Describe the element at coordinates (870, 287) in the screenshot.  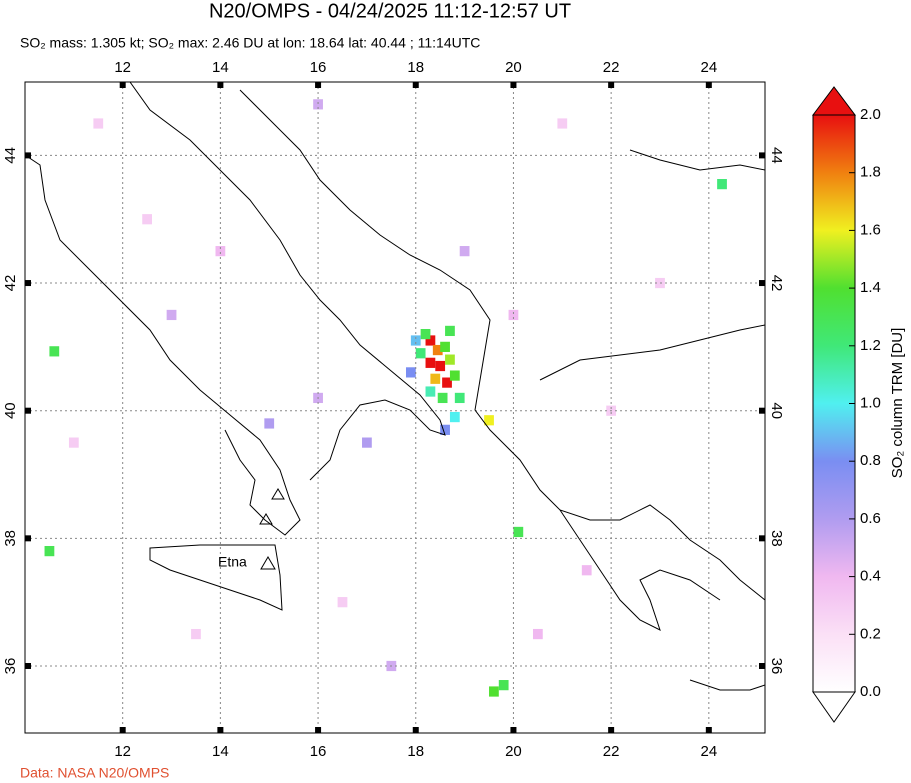
I see `colorbar-tick-label: 1.4` at that location.